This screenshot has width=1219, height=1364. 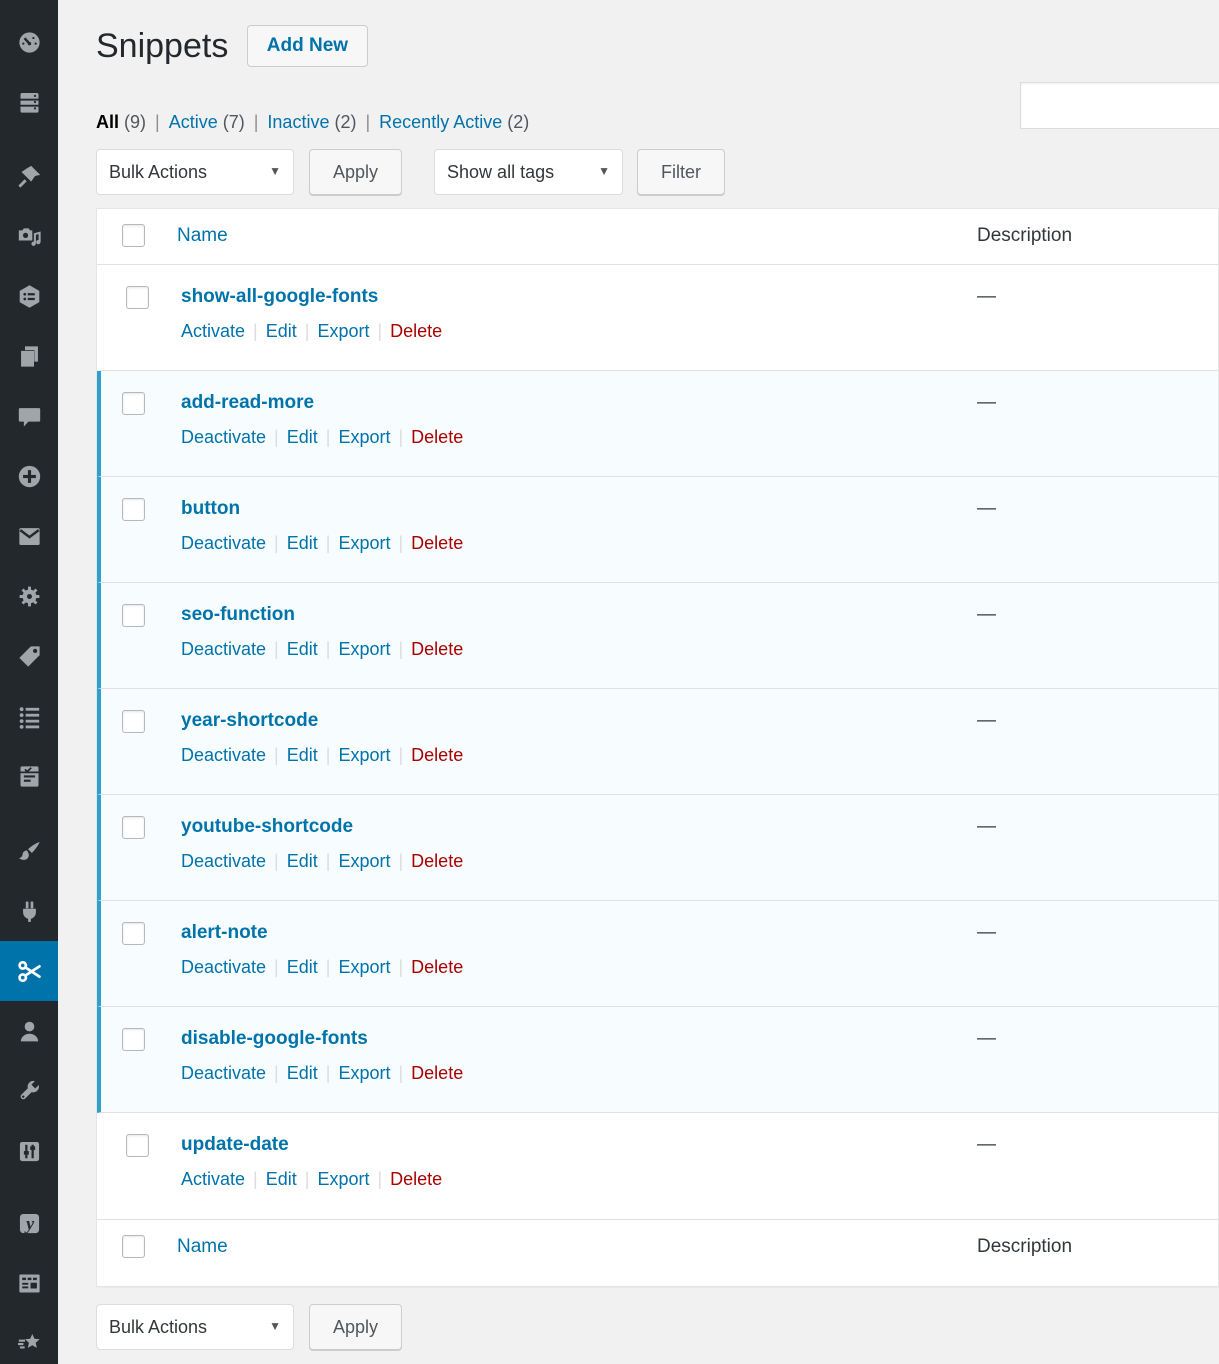 I want to click on search-input, so click(x=1119, y=105).